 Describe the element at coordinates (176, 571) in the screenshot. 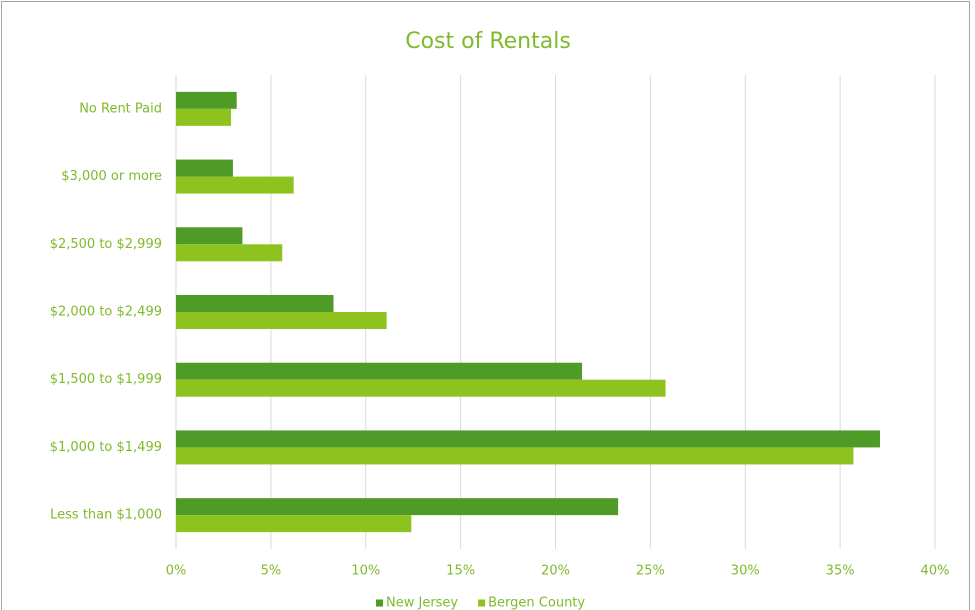

I see `x-tick-label: 0%` at that location.